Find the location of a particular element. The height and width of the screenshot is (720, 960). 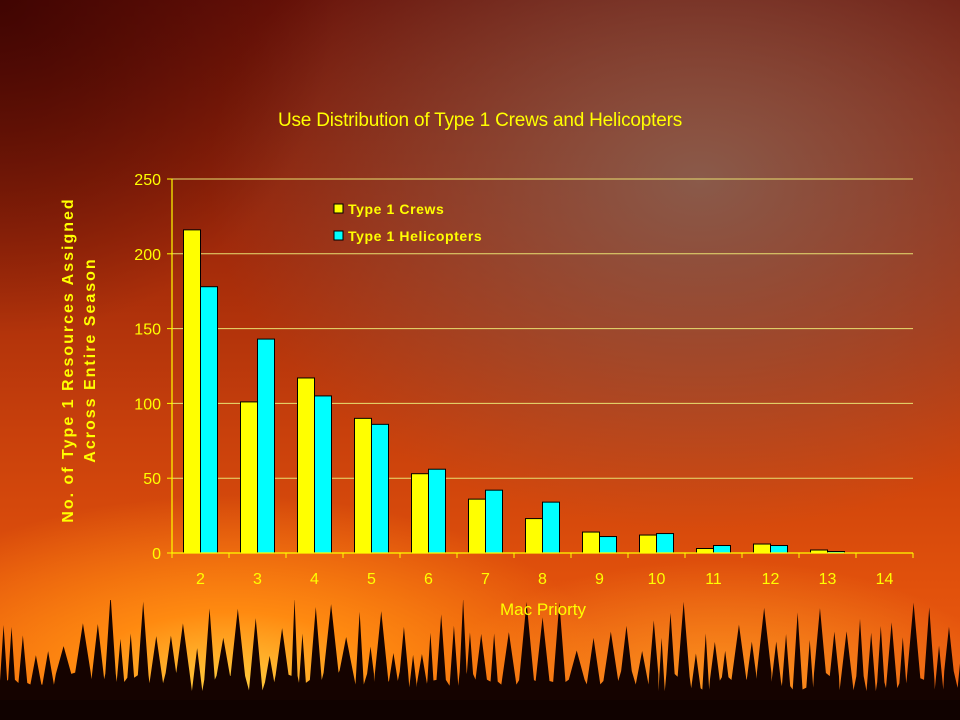

legend-label: Type 1 Helicopters is located at coordinates (415, 236).